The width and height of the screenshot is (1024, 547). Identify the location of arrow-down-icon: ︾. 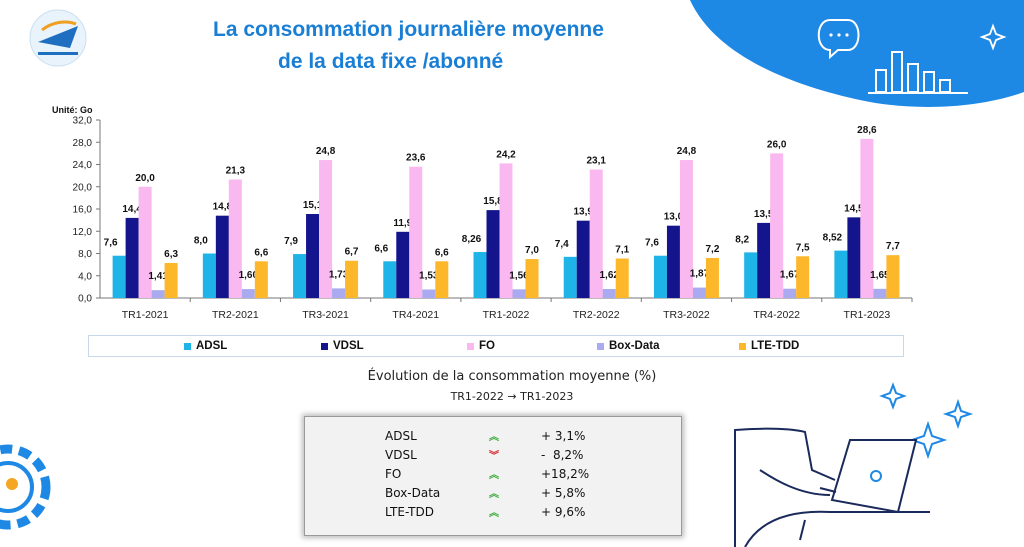
(494, 456).